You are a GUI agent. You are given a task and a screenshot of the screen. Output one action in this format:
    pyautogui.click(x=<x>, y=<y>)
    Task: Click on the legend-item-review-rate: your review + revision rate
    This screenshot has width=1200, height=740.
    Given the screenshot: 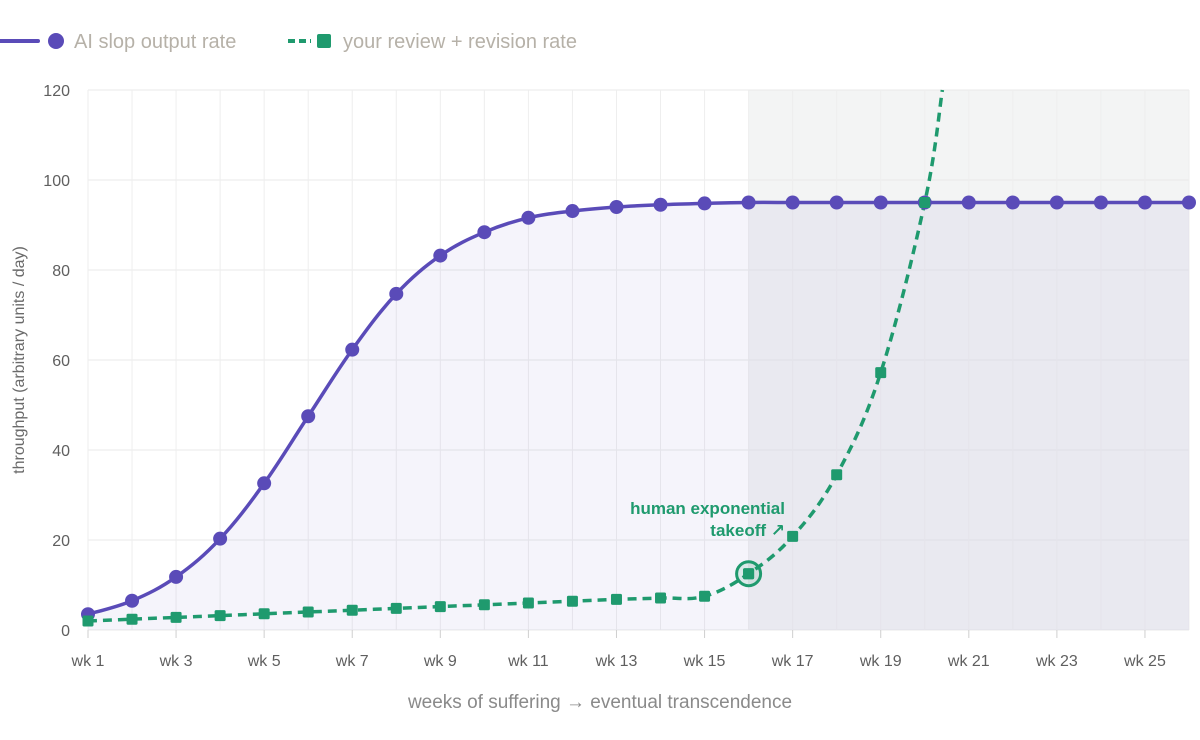 What is the action you would take?
    pyautogui.click(x=432, y=42)
    